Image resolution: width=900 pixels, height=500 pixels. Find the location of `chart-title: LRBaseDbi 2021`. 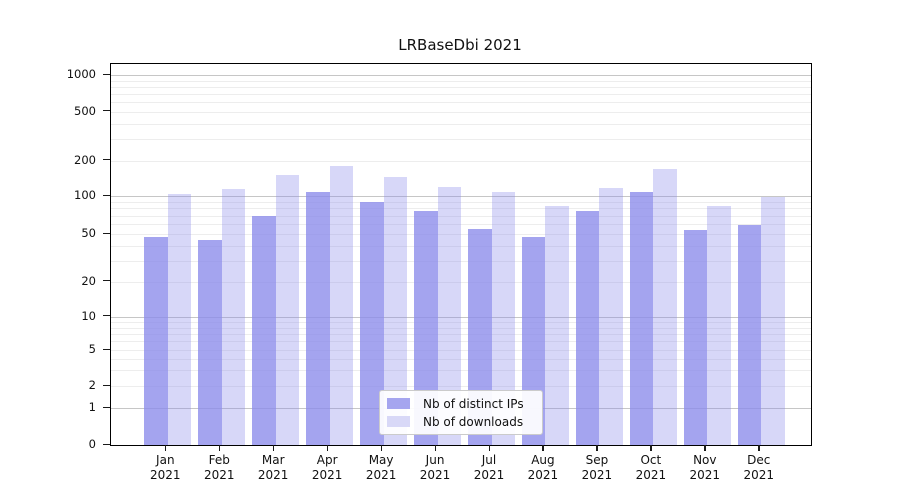

chart-title: LRBaseDbi 2021 is located at coordinates (460, 45).